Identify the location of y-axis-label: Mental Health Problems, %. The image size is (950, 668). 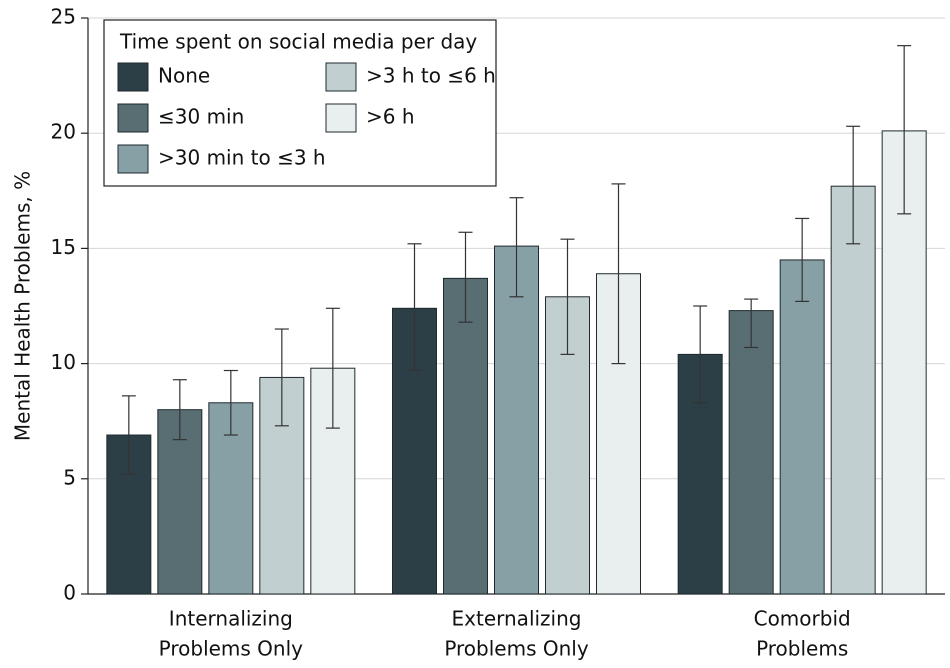
(23, 306).